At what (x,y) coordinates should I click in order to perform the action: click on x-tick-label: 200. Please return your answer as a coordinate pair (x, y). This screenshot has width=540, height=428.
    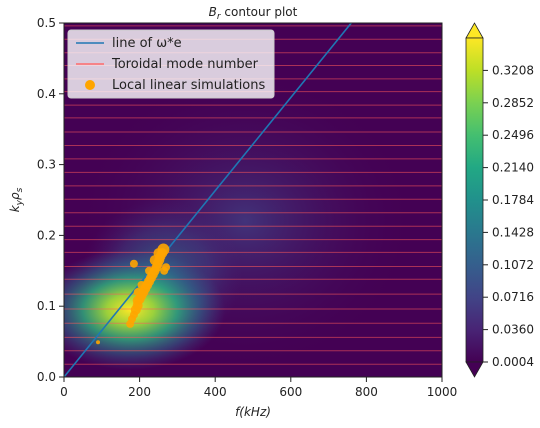
    Looking at the image, I should click on (139, 392).